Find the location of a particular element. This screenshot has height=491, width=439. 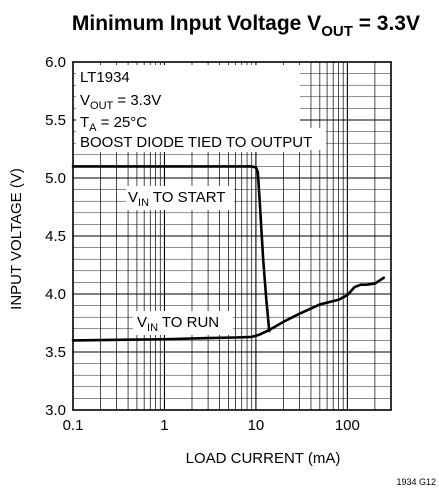

y-tick-label: 3.0 is located at coordinates (55, 410).